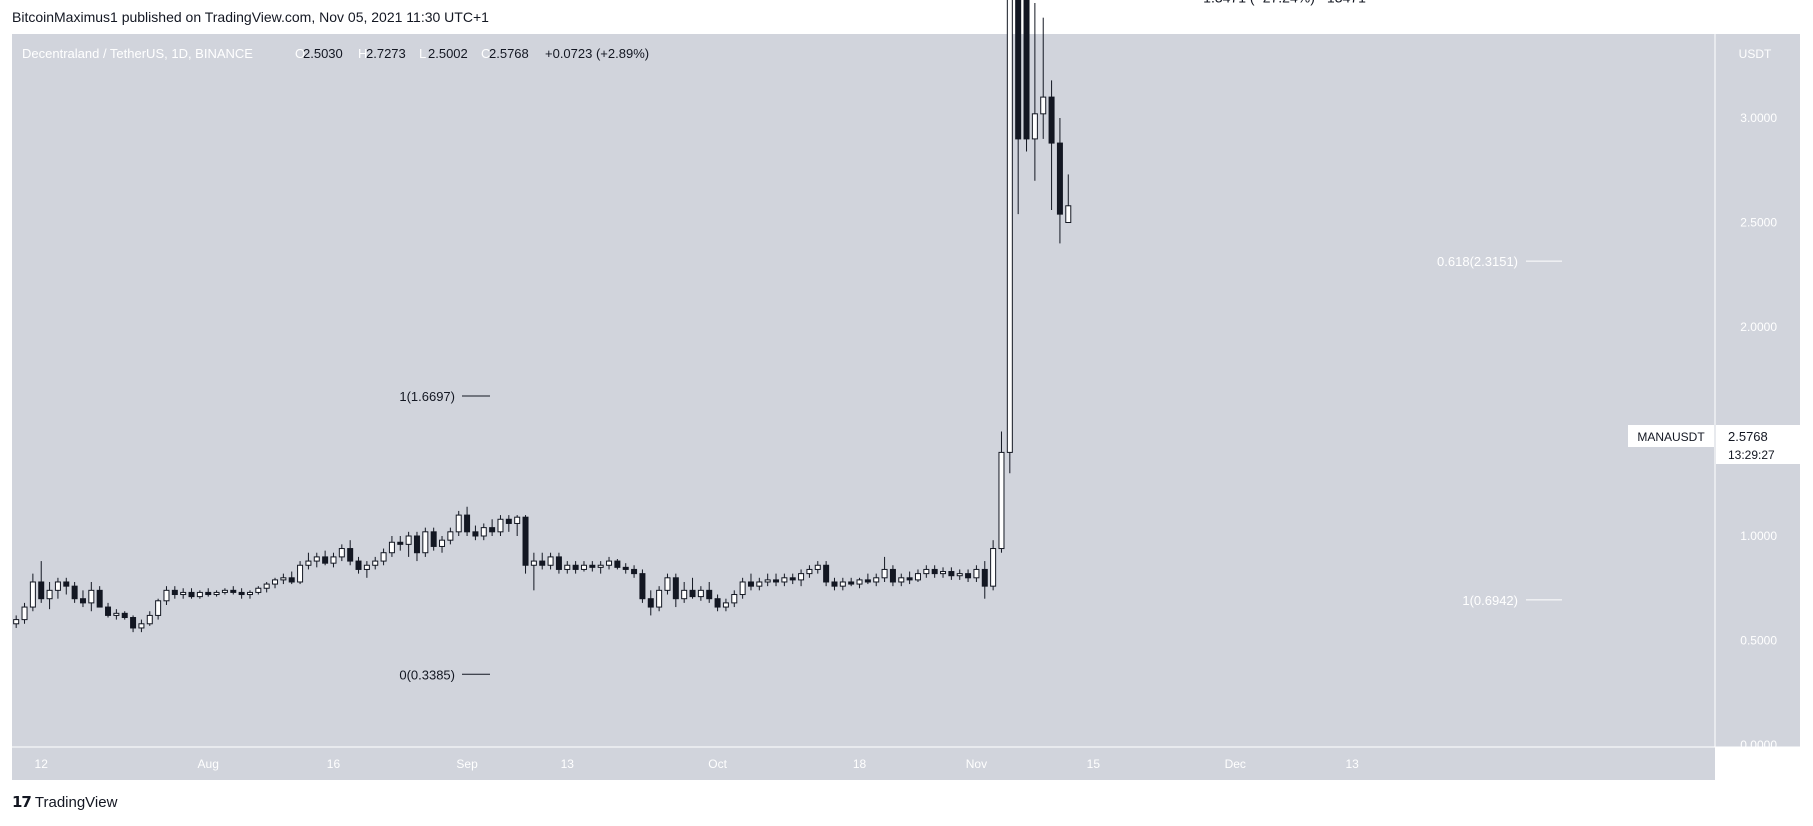  Describe the element at coordinates (467, 764) in the screenshot. I see `time-tick-label: Sep` at that location.